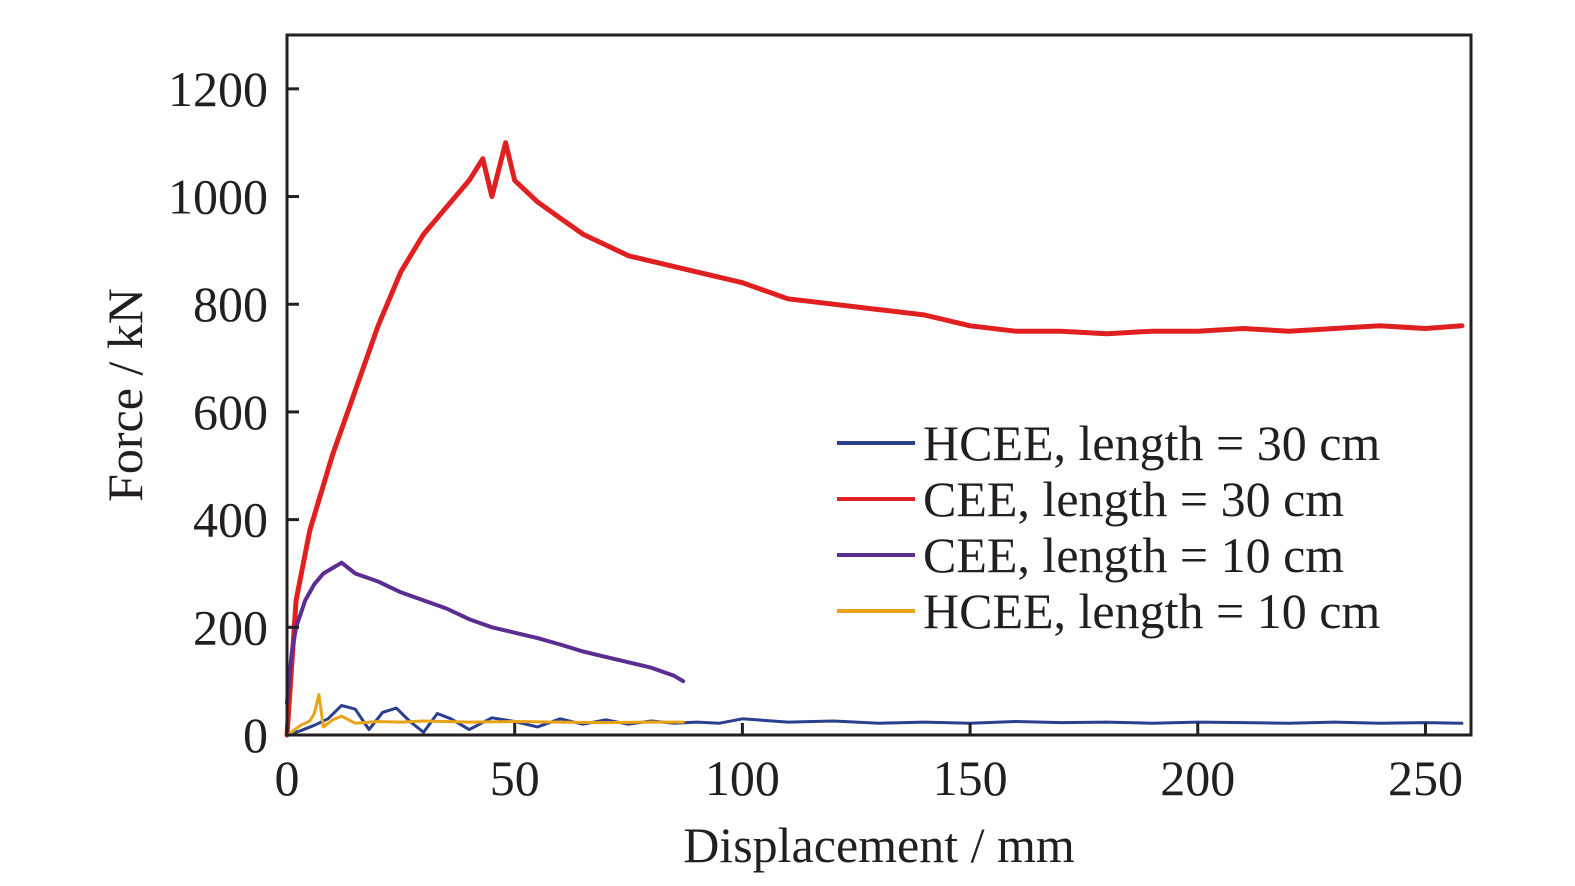 The width and height of the screenshot is (1575, 886). What do you see at coordinates (1151, 611) in the screenshot?
I see `legend-label-3: HCEE, length = 10 cm` at bounding box center [1151, 611].